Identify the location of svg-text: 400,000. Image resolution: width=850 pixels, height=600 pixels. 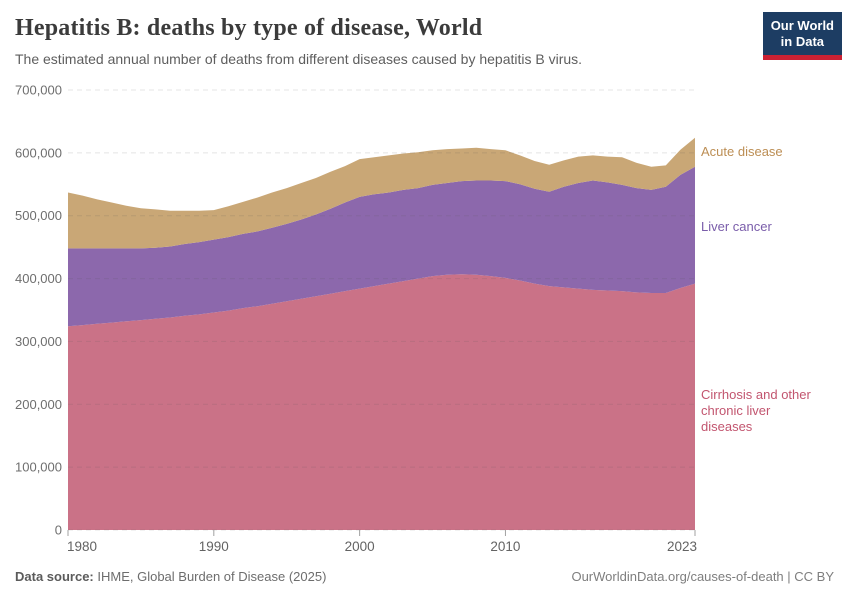
(38, 278).